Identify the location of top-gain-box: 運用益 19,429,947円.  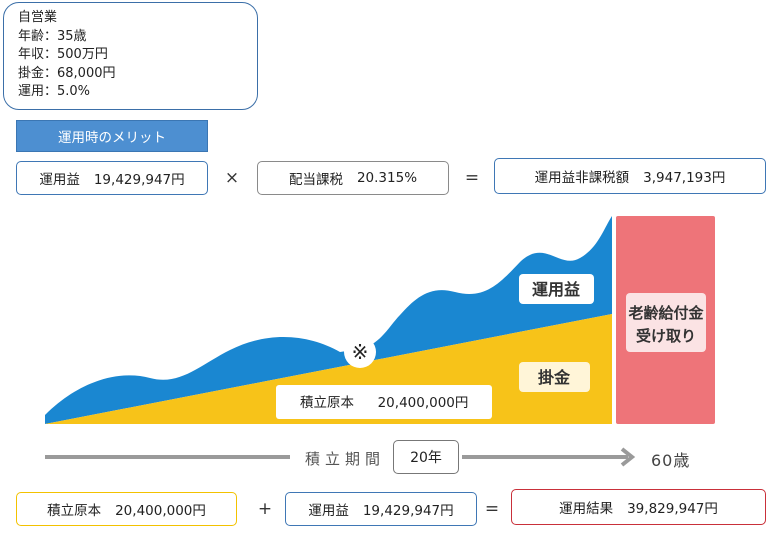
(112, 178).